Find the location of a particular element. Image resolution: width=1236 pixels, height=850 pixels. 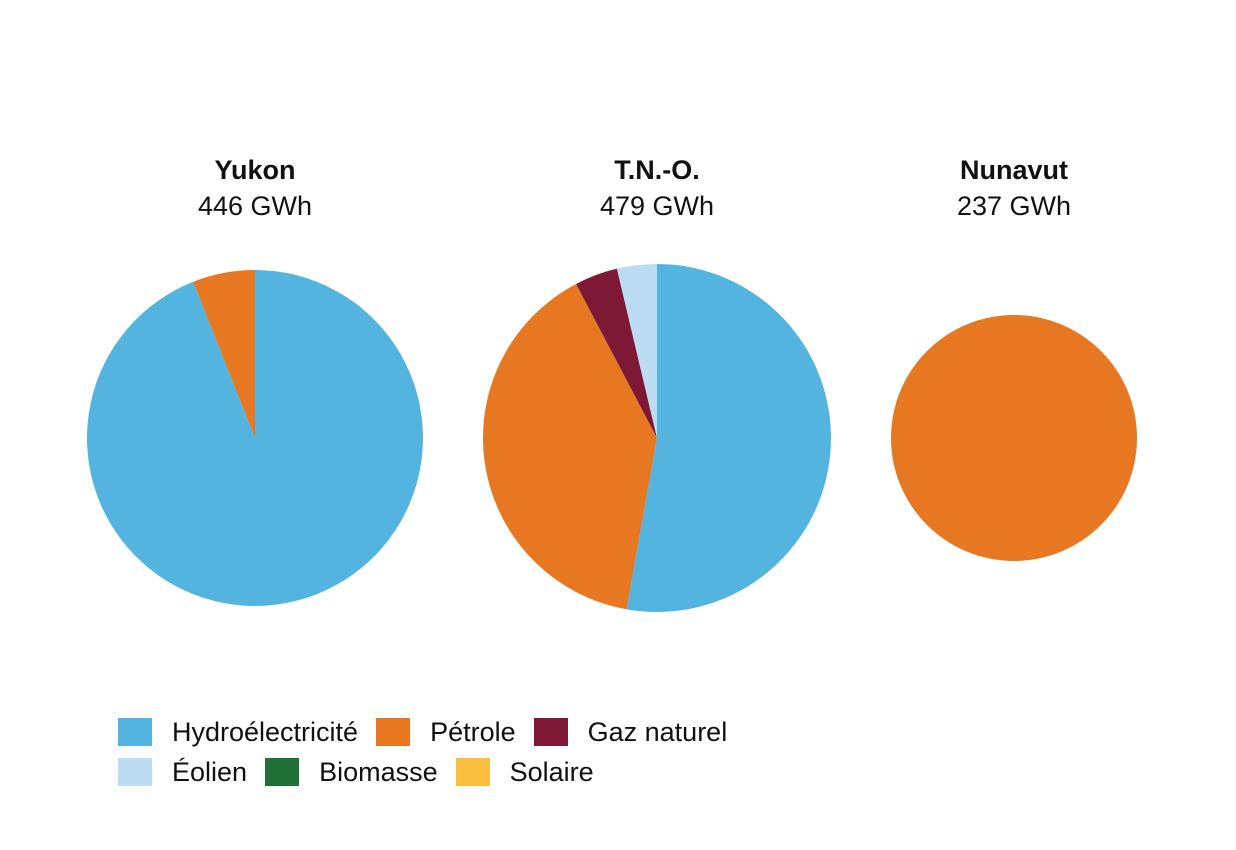

legend-label: Biomasse is located at coordinates (378, 771).